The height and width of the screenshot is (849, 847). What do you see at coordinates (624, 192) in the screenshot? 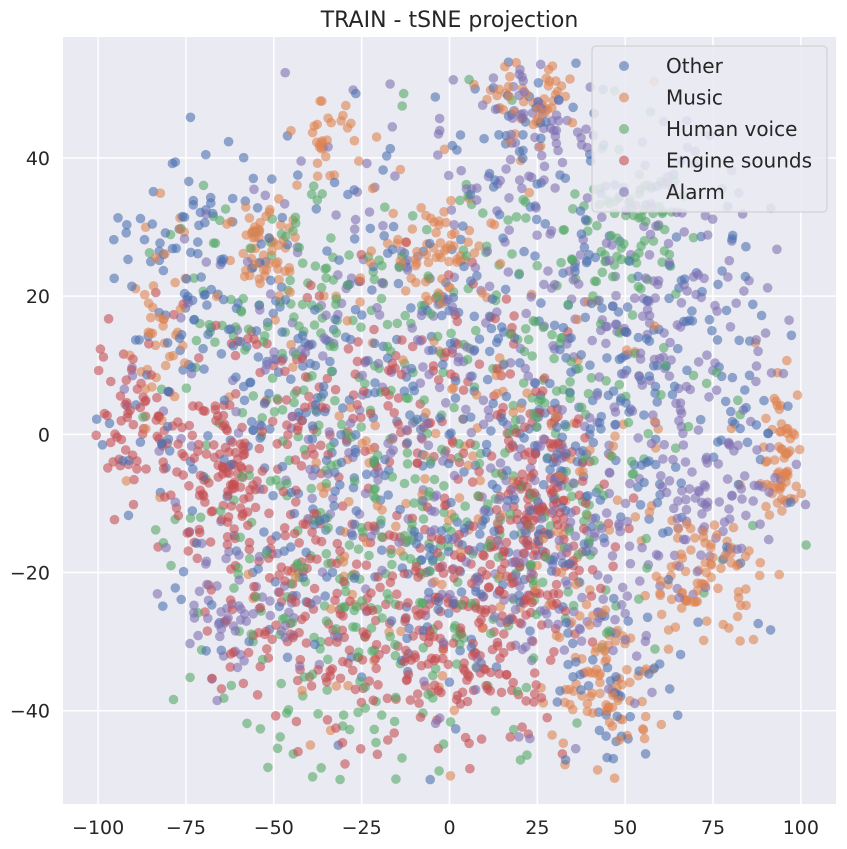
I see `legend-marker` at bounding box center [624, 192].